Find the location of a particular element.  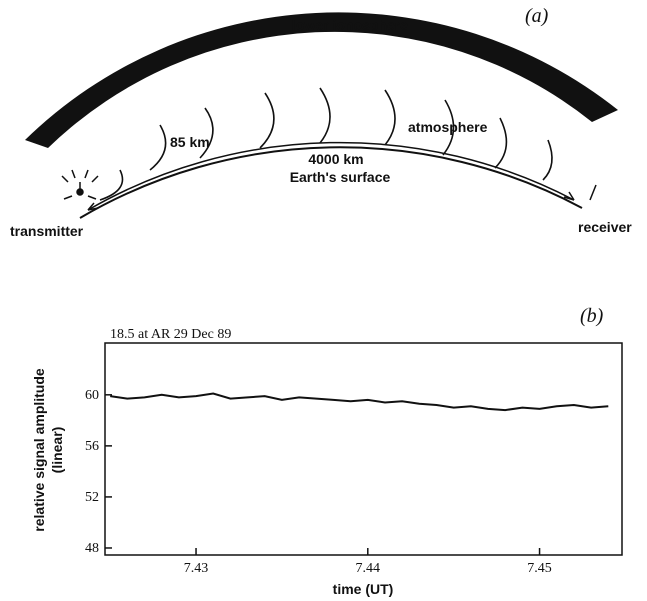

y-axis-label: relative signal amplitude is located at coordinates (39, 450).